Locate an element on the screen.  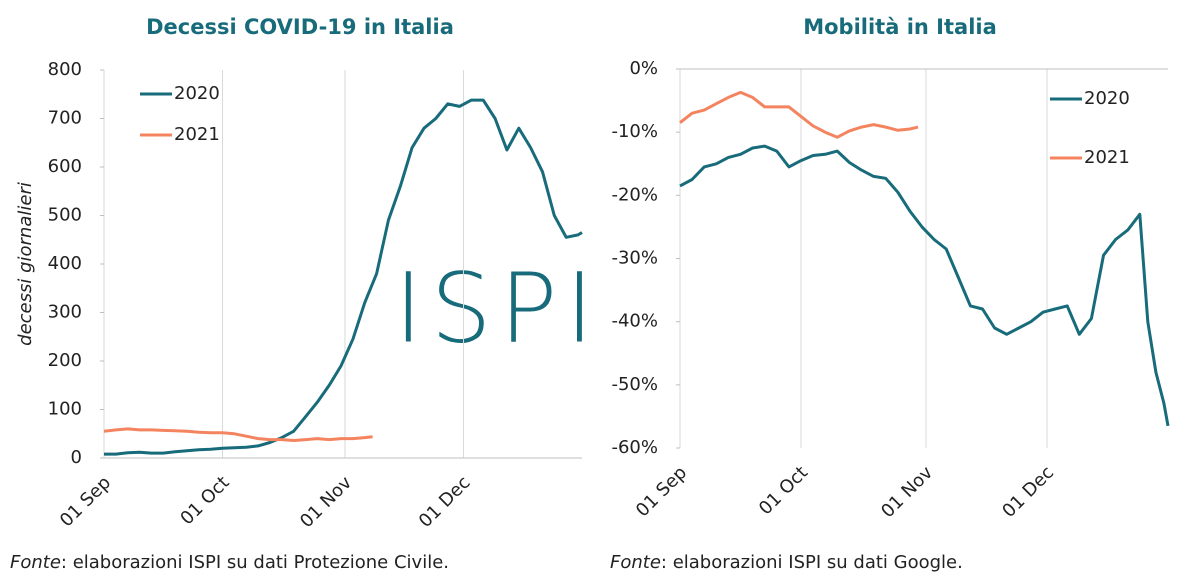
source-note: Fonte: elaborazioni ISPI su dati Google. is located at coordinates (786, 562).